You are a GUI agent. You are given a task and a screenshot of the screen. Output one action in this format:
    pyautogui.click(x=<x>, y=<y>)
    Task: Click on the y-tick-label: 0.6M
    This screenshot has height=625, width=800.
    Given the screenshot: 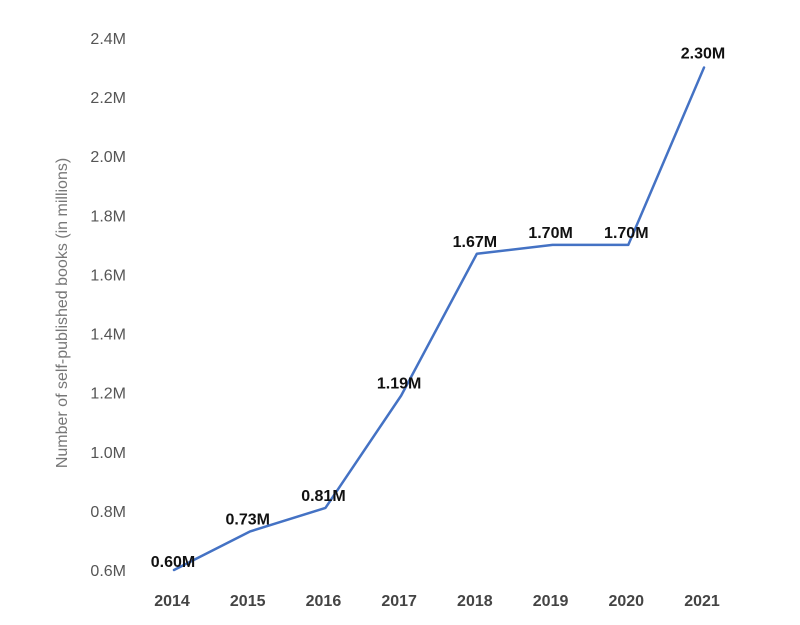 What is the action you would take?
    pyautogui.click(x=108, y=571)
    